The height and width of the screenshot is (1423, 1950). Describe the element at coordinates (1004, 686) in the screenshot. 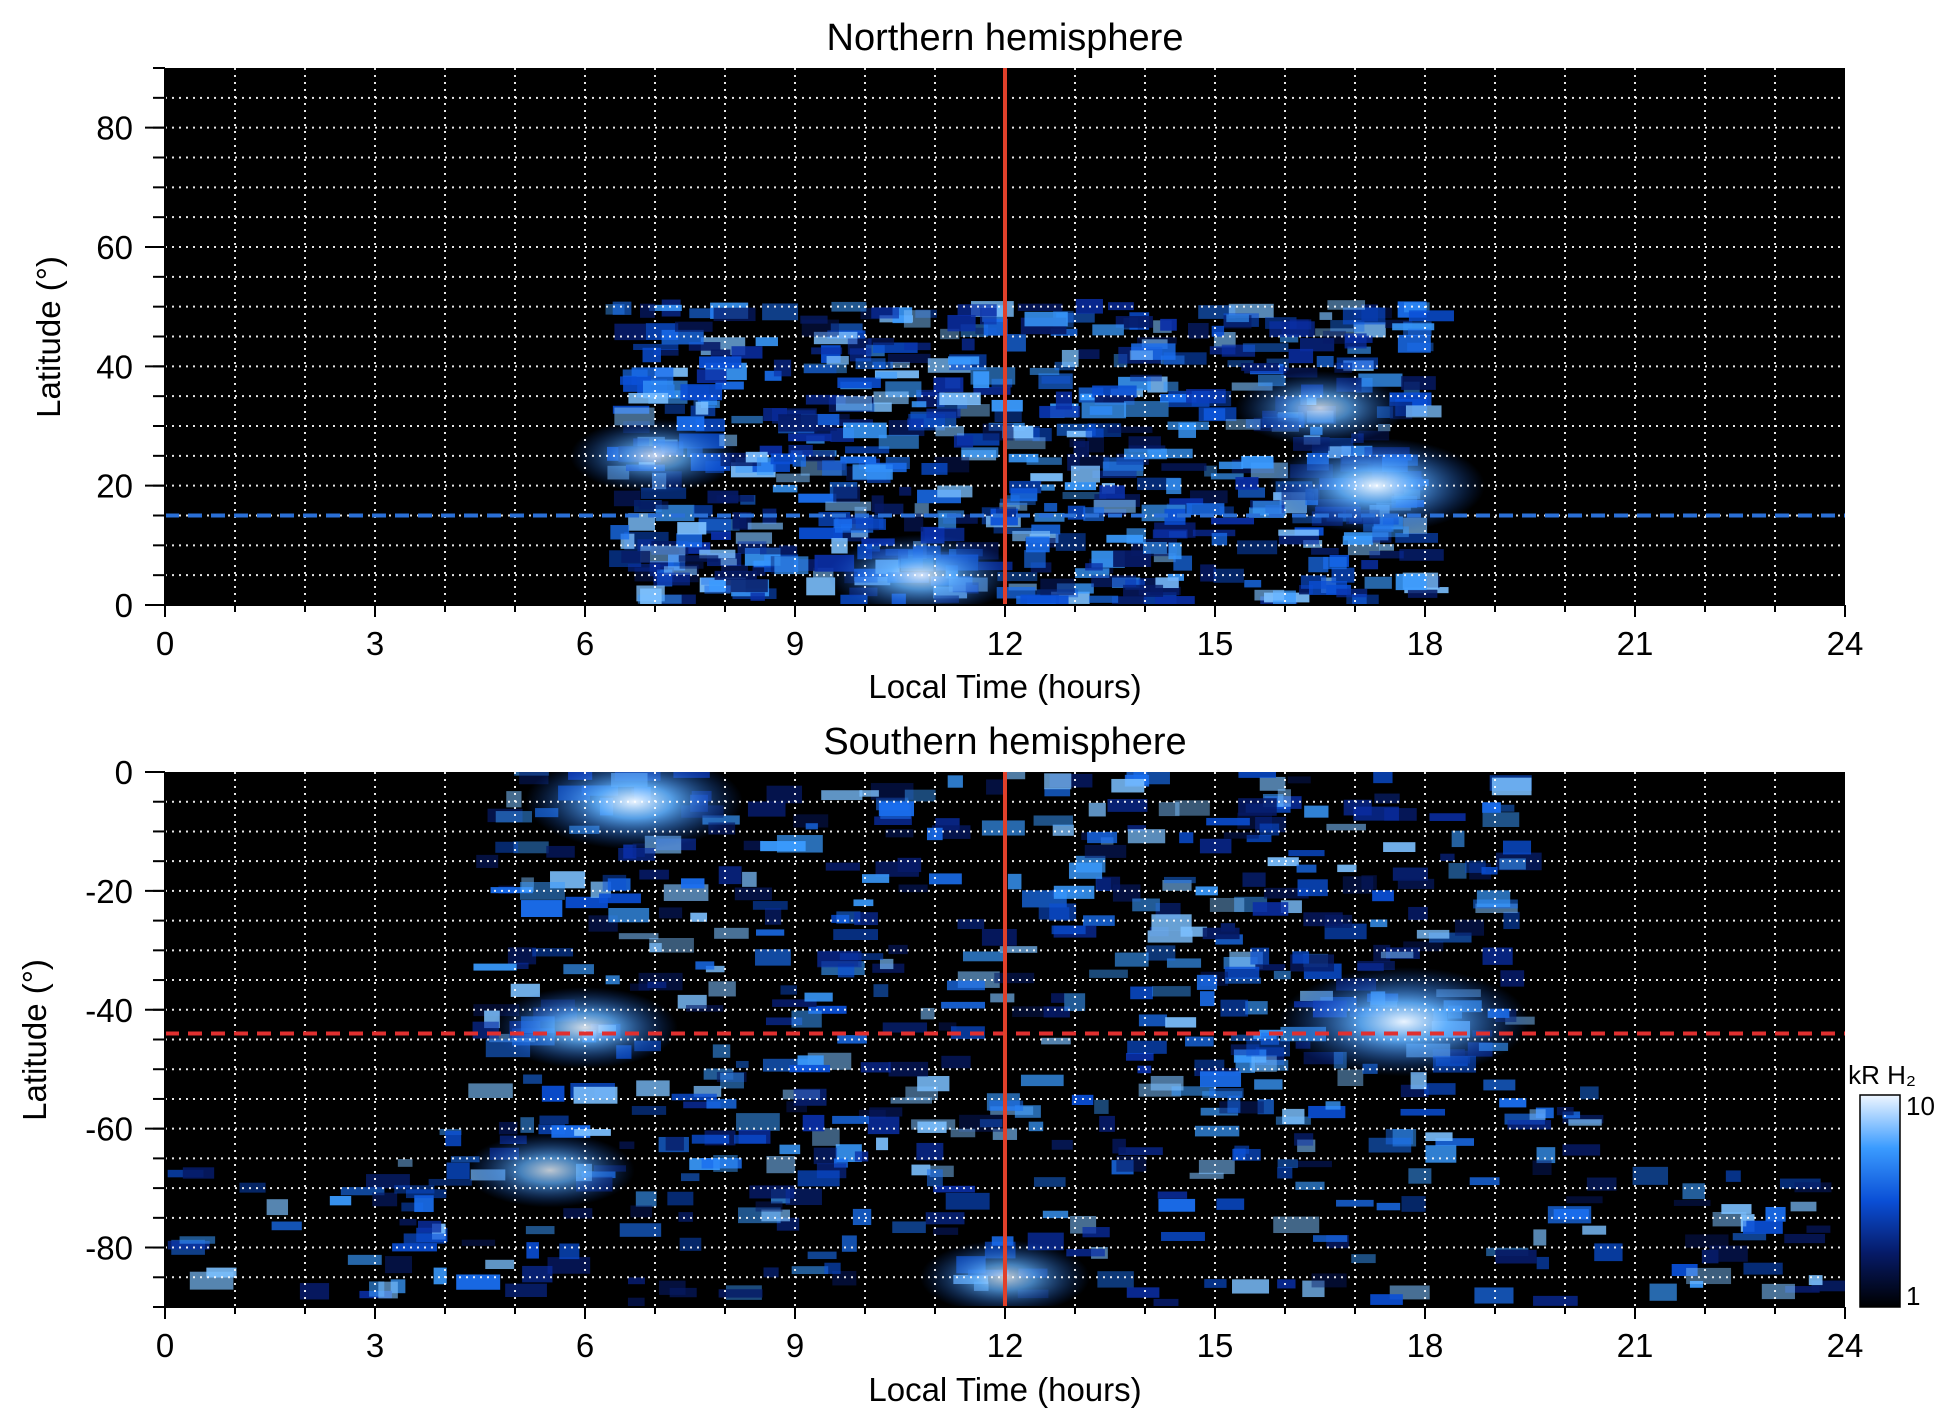

I see `x-axis-label: Local Time (hours)` at that location.